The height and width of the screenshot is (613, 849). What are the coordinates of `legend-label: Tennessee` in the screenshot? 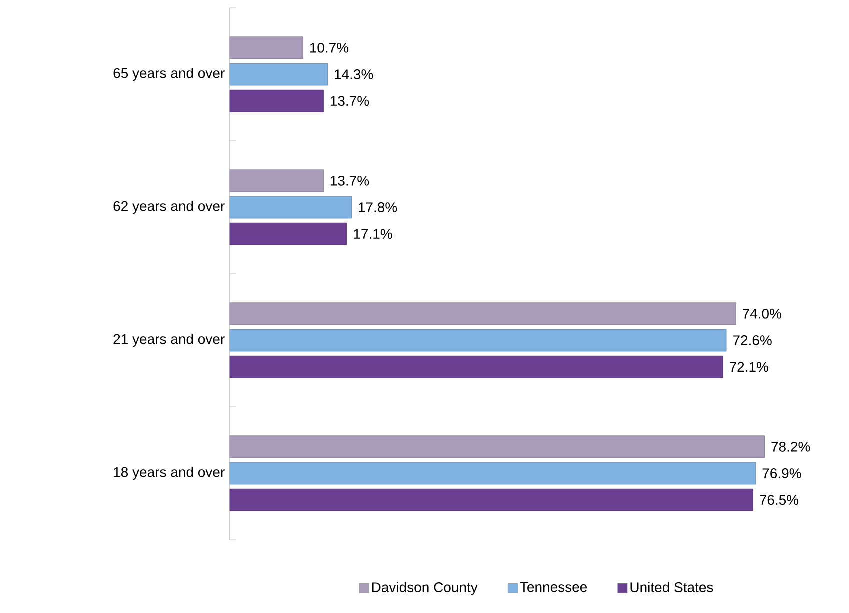 It's located at (554, 587).